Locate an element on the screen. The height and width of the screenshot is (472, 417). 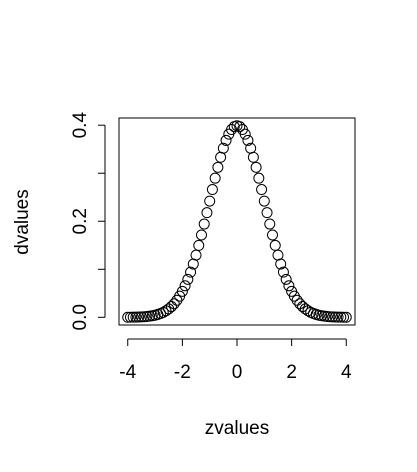
x-tick-label: 4 is located at coordinates (346, 372).